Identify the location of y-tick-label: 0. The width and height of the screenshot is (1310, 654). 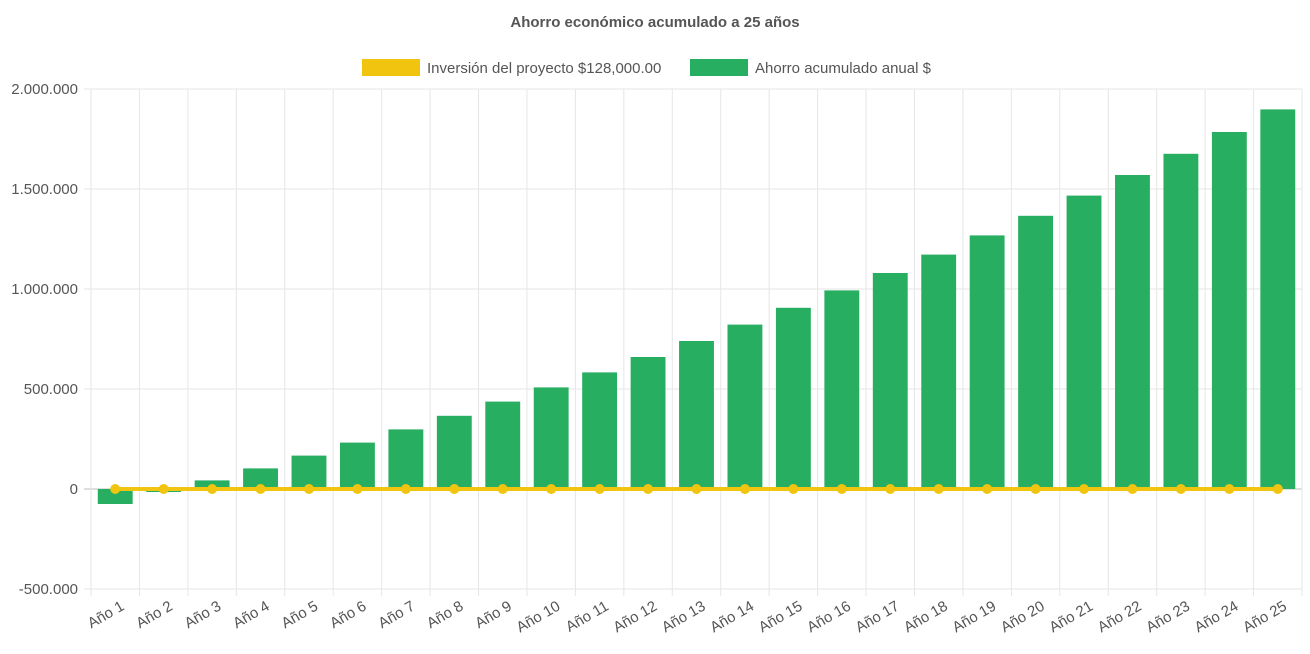
(74, 489).